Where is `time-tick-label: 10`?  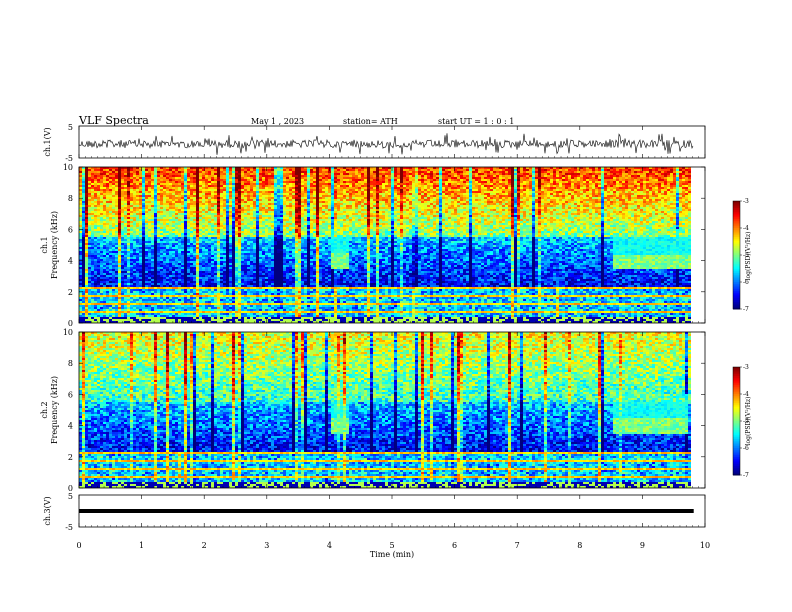 time-tick-label: 10 is located at coordinates (705, 545).